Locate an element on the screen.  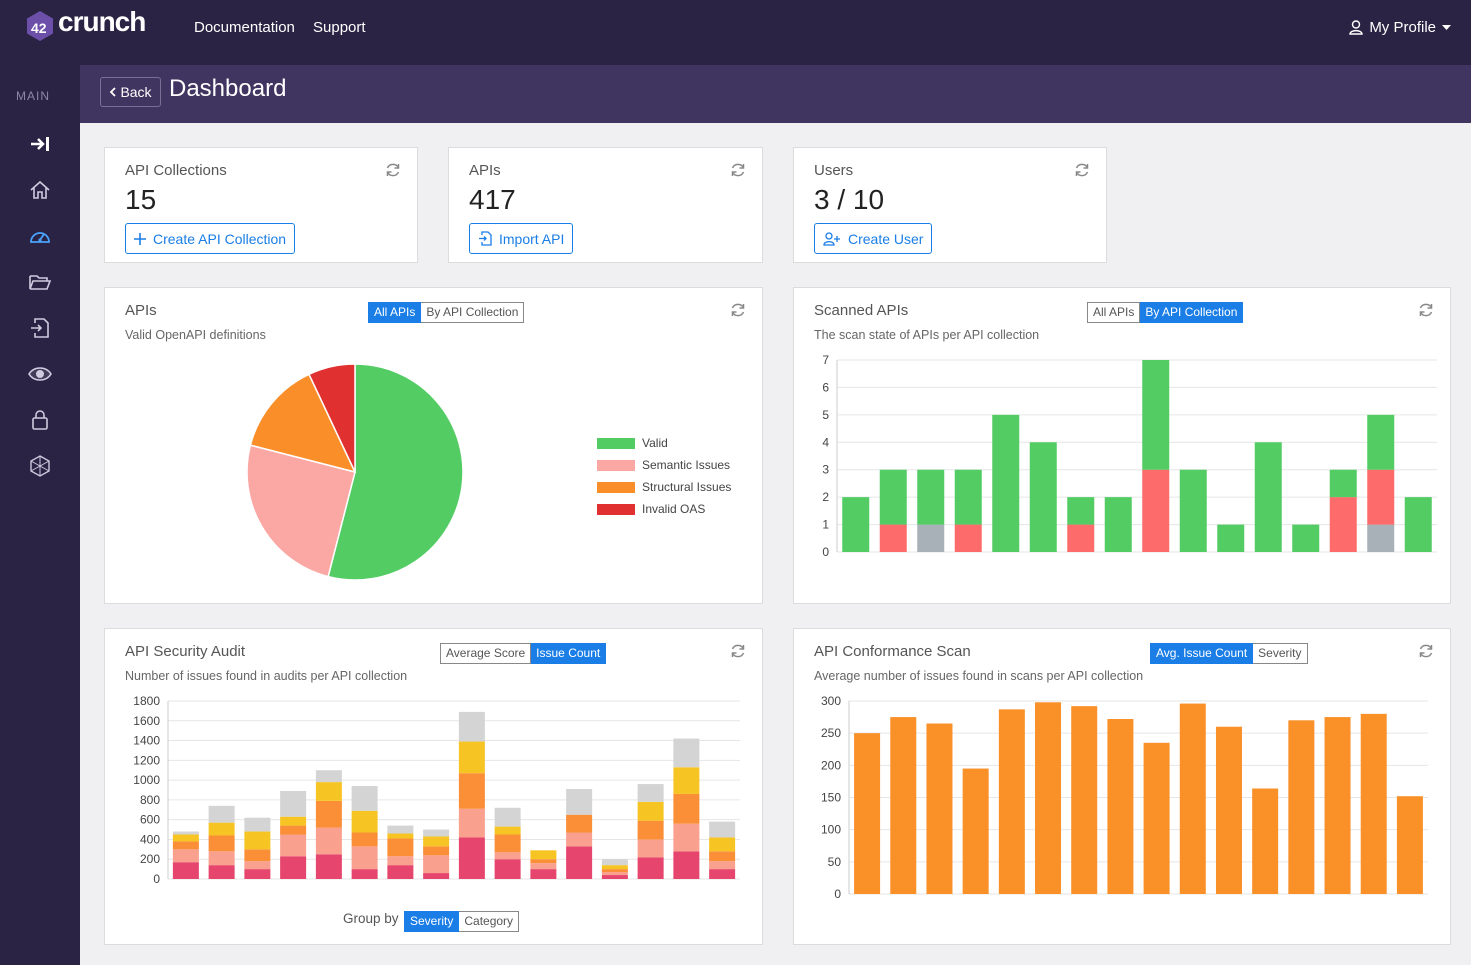
profile-menu: My Profile is located at coordinates (1400, 27).